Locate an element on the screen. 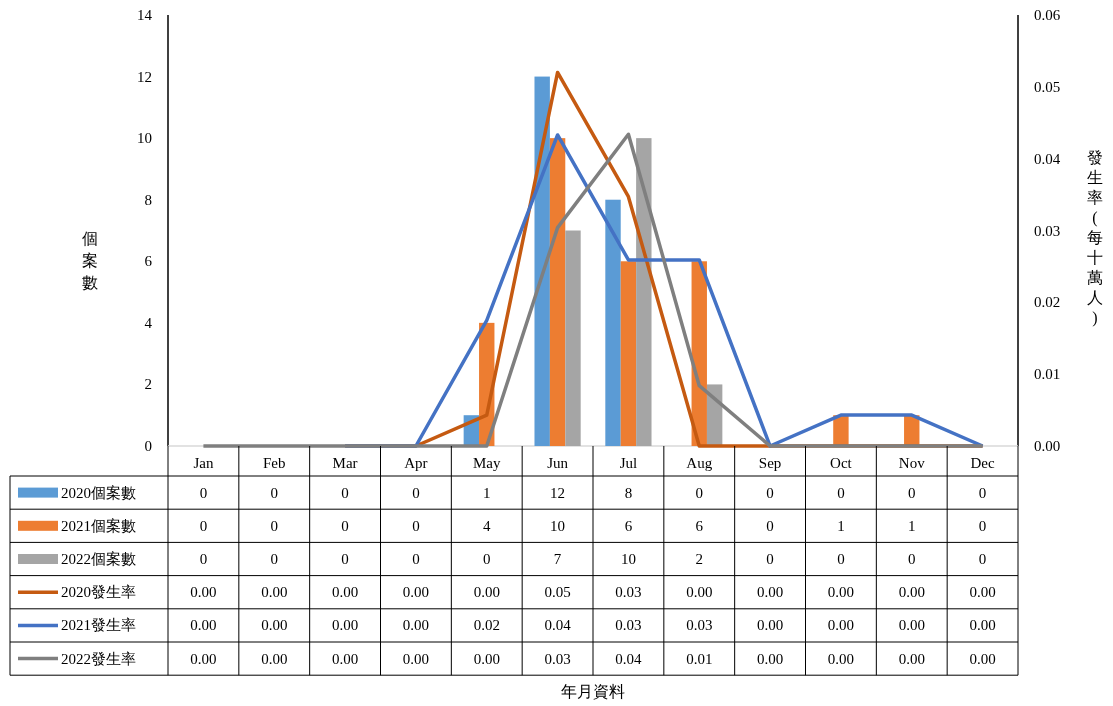  y-tick-label: 6 is located at coordinates (148, 261).